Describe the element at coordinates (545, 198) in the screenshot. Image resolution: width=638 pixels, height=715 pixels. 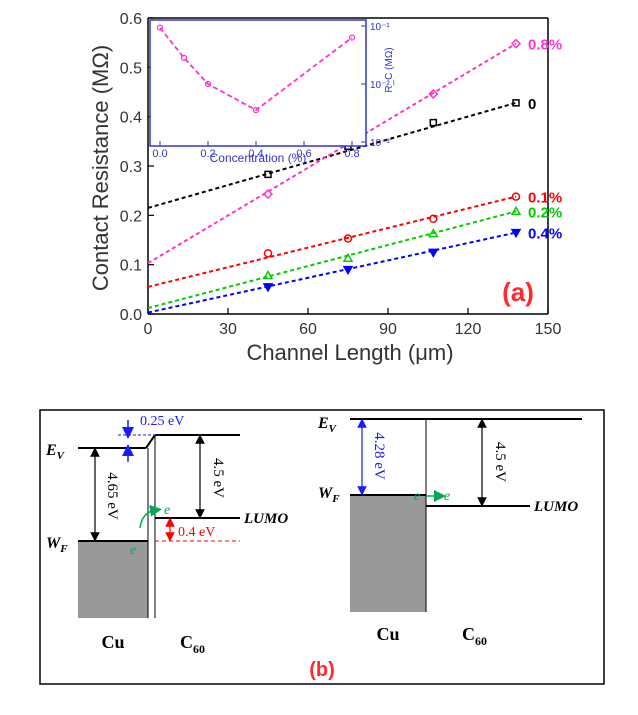
I see `series-label: 0.1%` at that location.